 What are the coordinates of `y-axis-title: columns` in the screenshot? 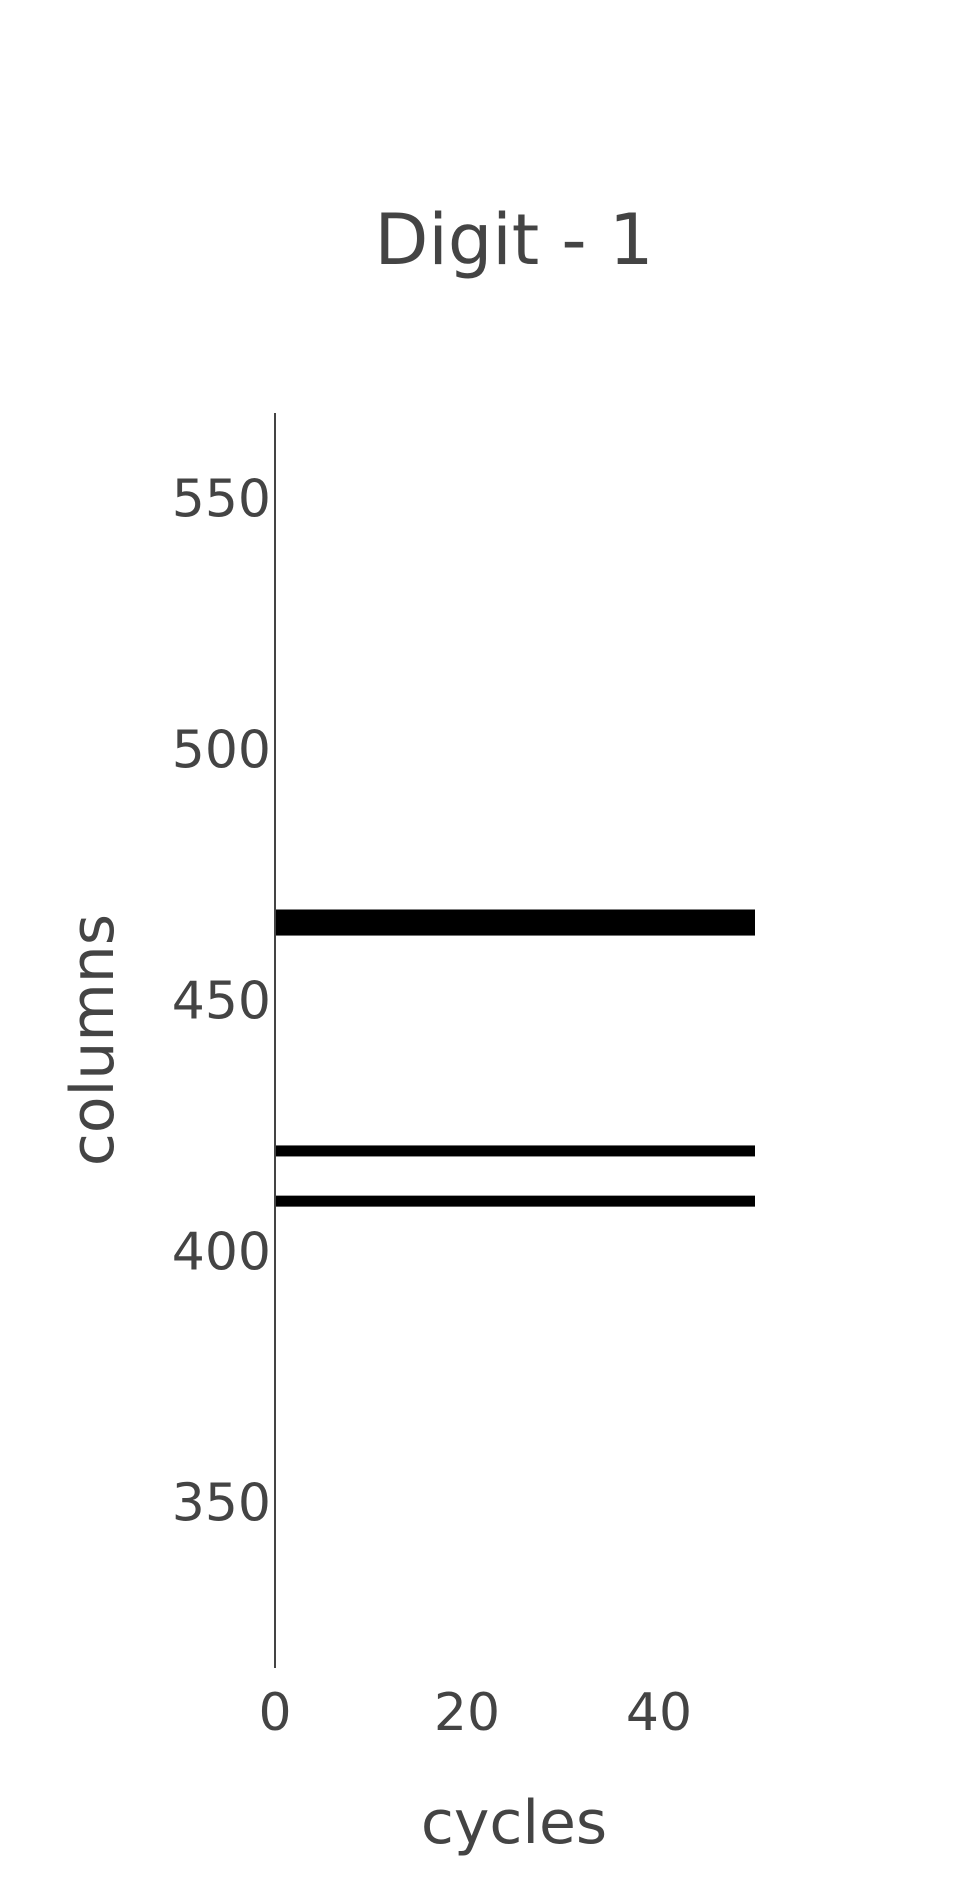 It's located at (93, 1040).